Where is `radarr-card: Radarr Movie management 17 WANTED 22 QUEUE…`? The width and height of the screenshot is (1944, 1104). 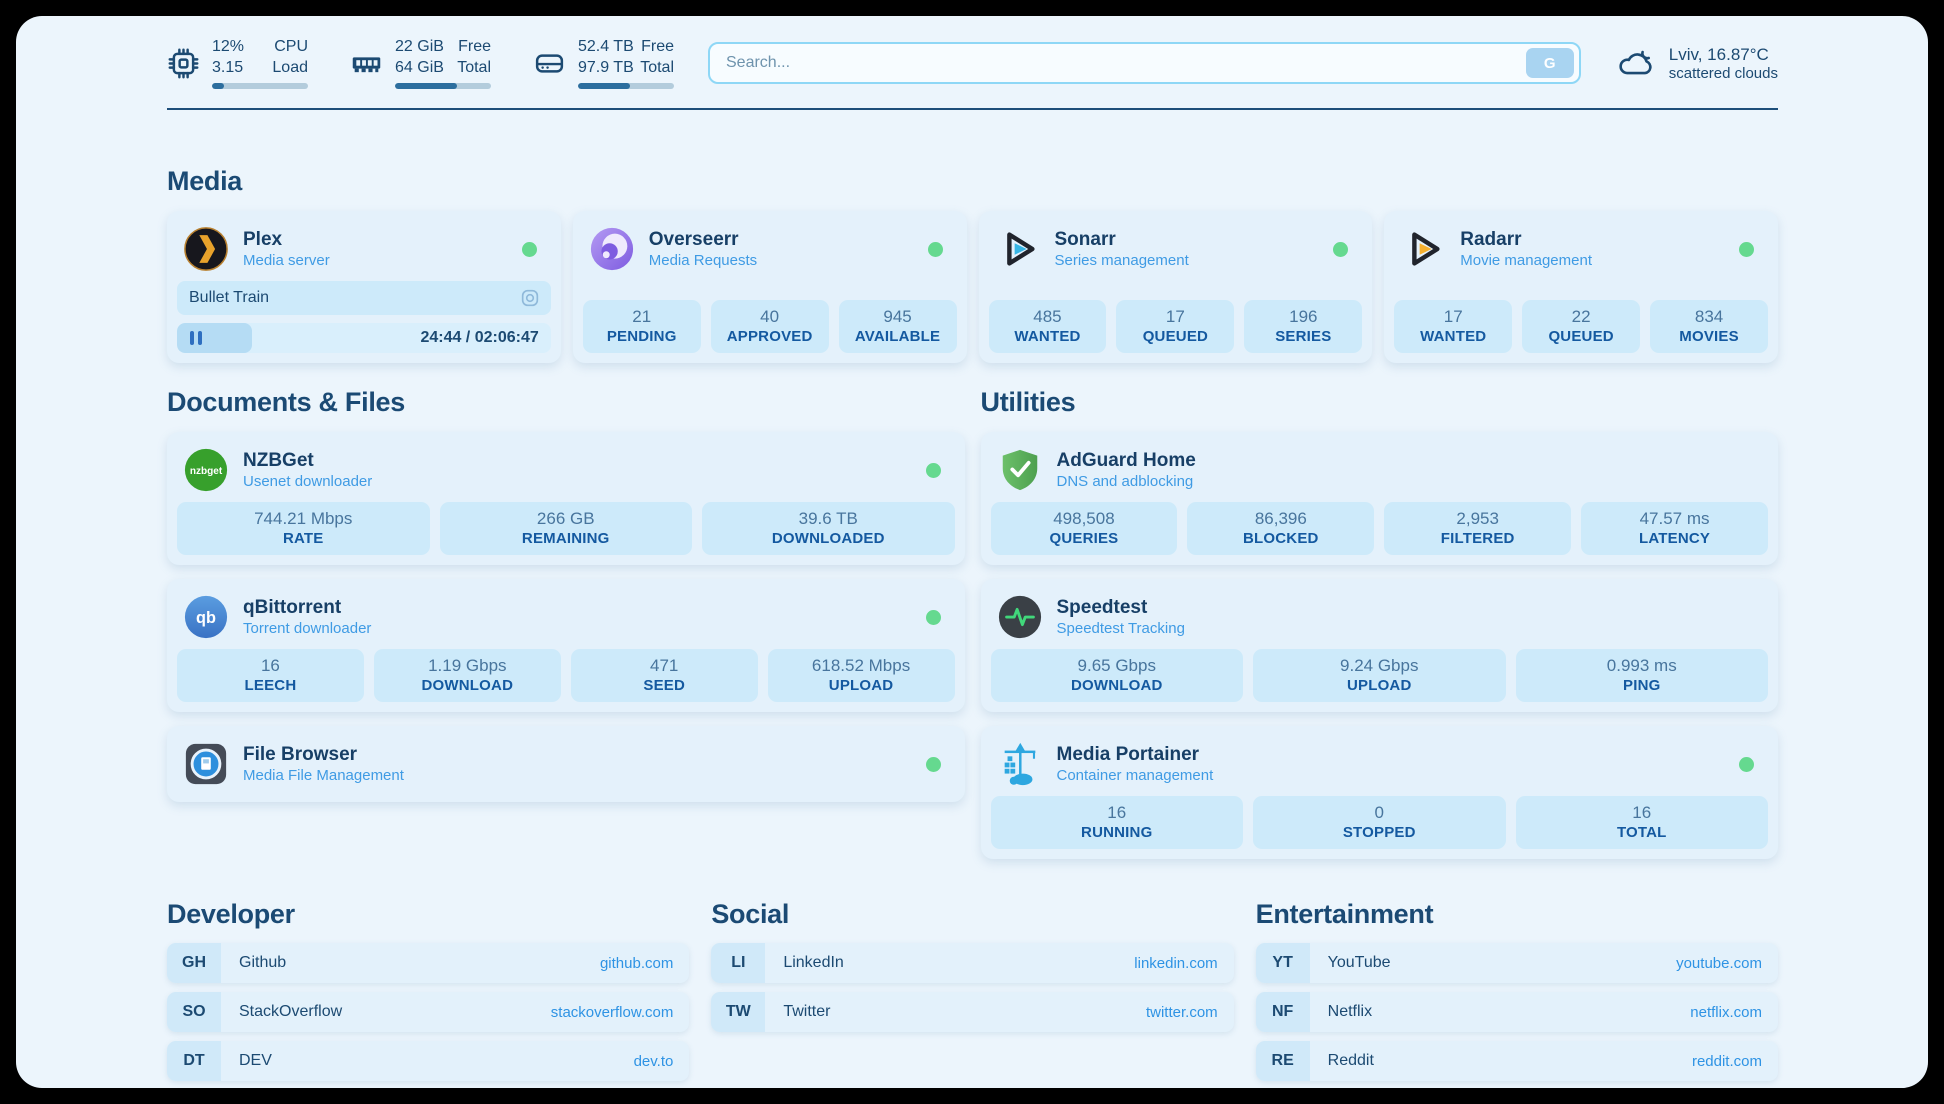 radarr-card: Radarr Movie management 17 WANTED 22 QUEUE… is located at coordinates (1581, 287).